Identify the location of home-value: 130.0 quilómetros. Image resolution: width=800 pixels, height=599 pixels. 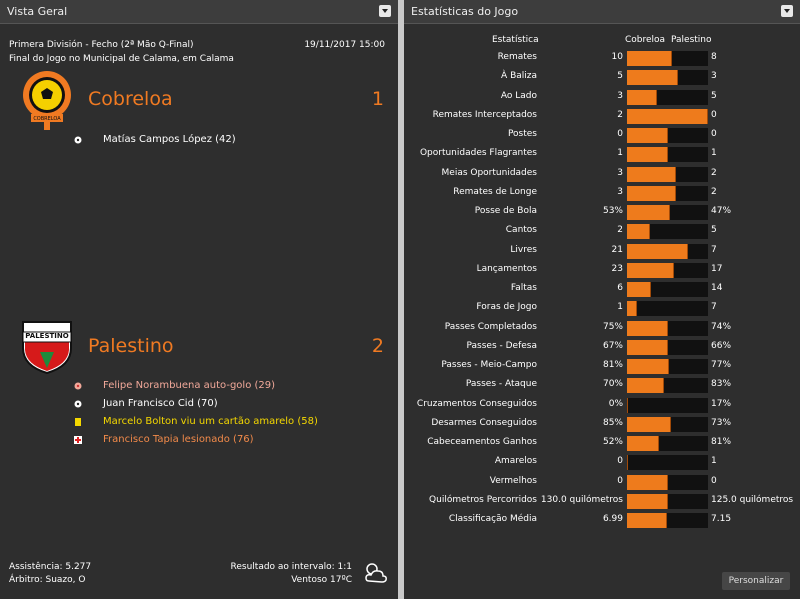
(581, 499).